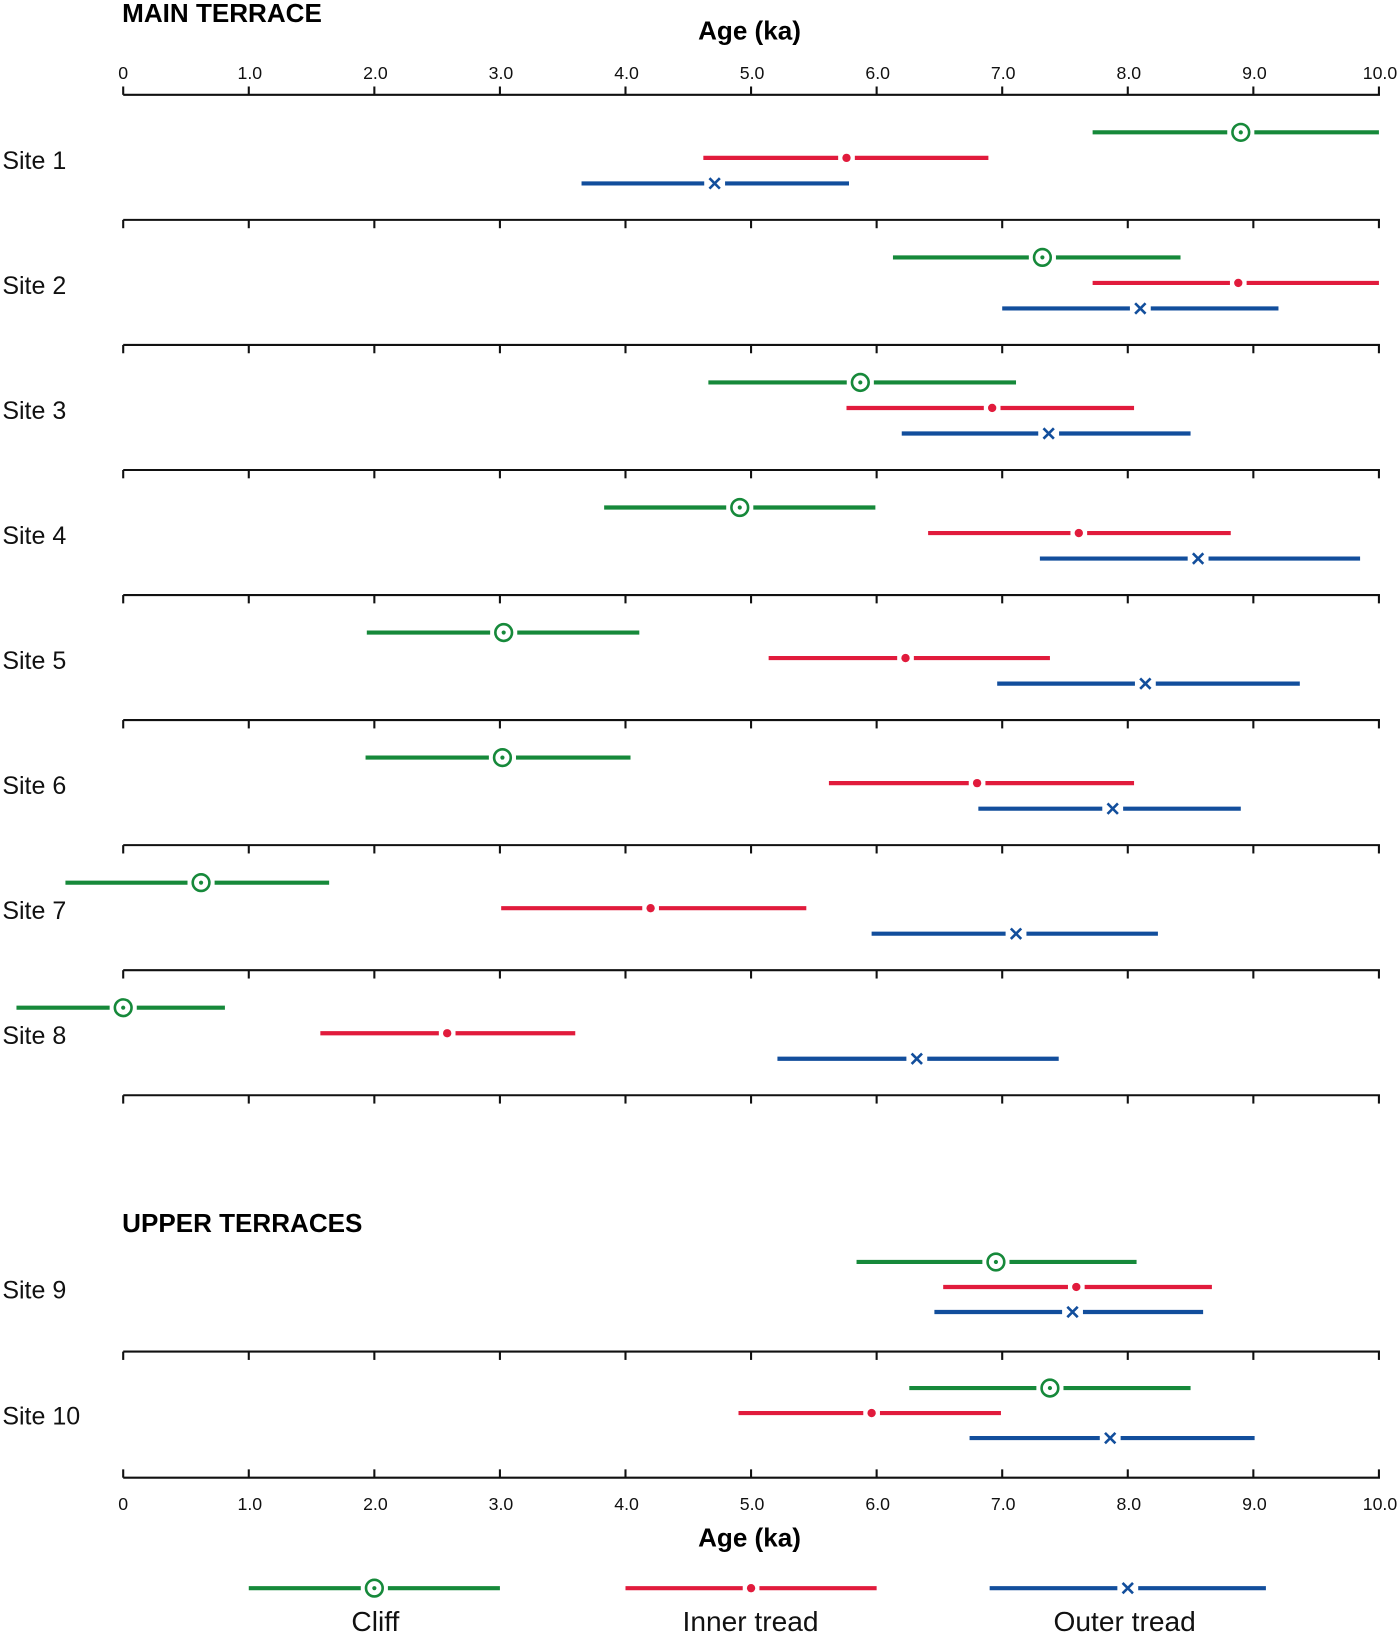  What do you see at coordinates (34, 1290) in the screenshot?
I see `site-label: Site 9` at bounding box center [34, 1290].